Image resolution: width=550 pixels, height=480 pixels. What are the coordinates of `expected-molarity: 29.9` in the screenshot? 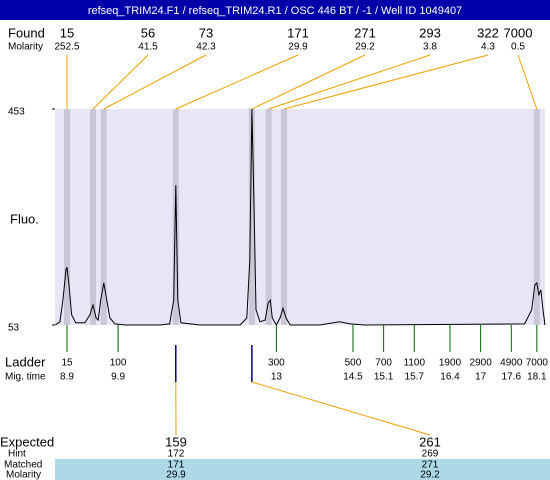 It's located at (176, 475).